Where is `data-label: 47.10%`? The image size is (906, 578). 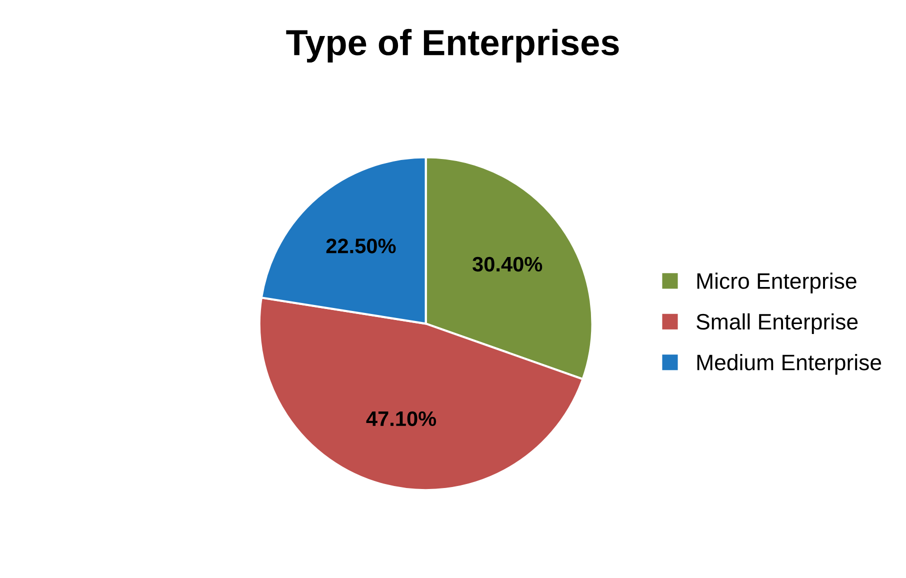
data-label: 47.10% is located at coordinates (401, 418).